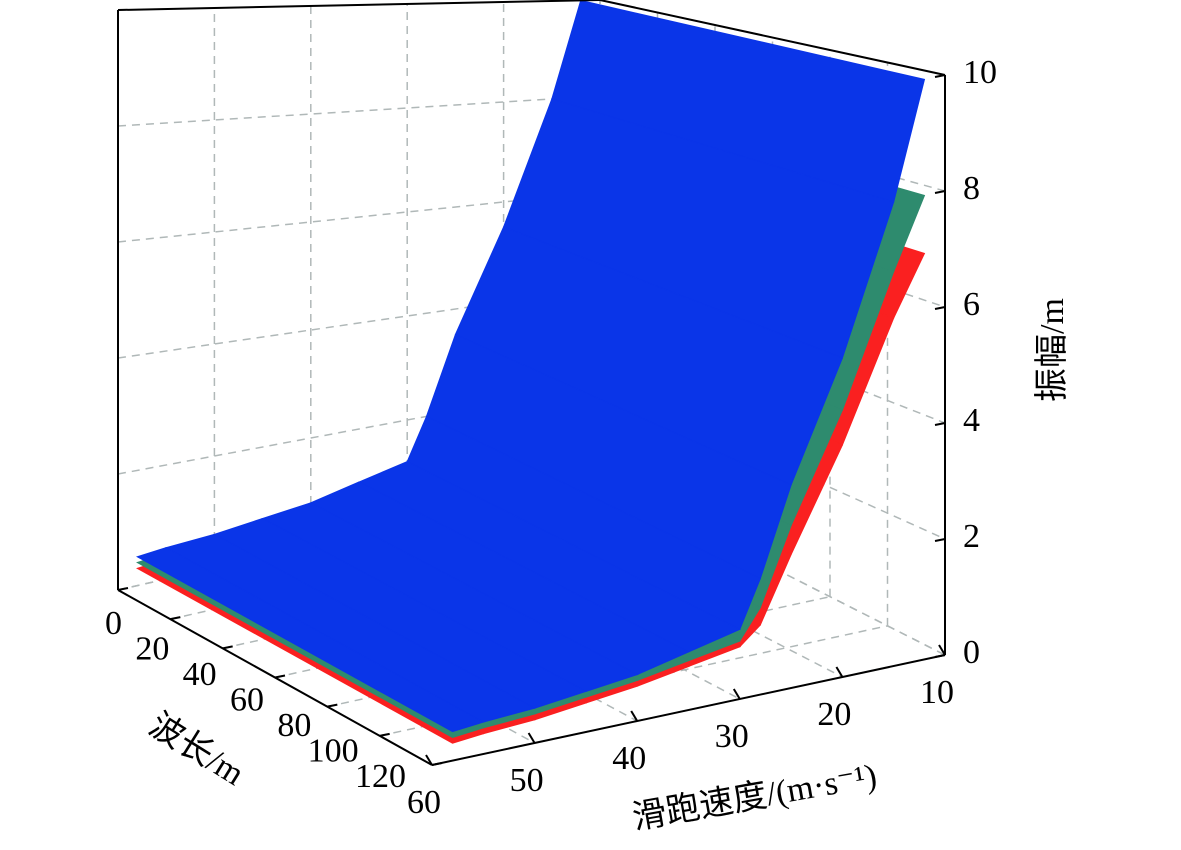  I want to click on z-tick-label: 4, so click(971, 420).